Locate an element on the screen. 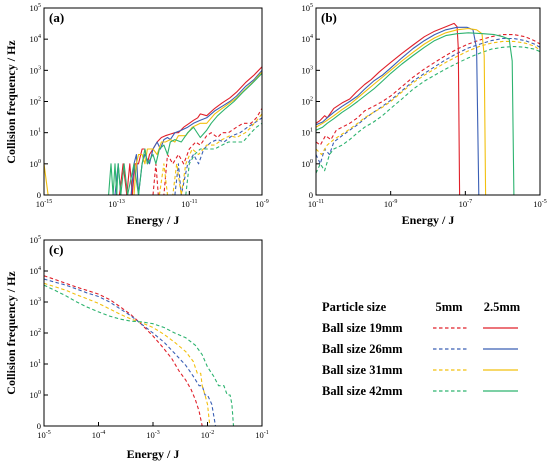 The image size is (550, 466). panel-b-ytick-label-5: 10⁴ is located at coordinates (308, 39).